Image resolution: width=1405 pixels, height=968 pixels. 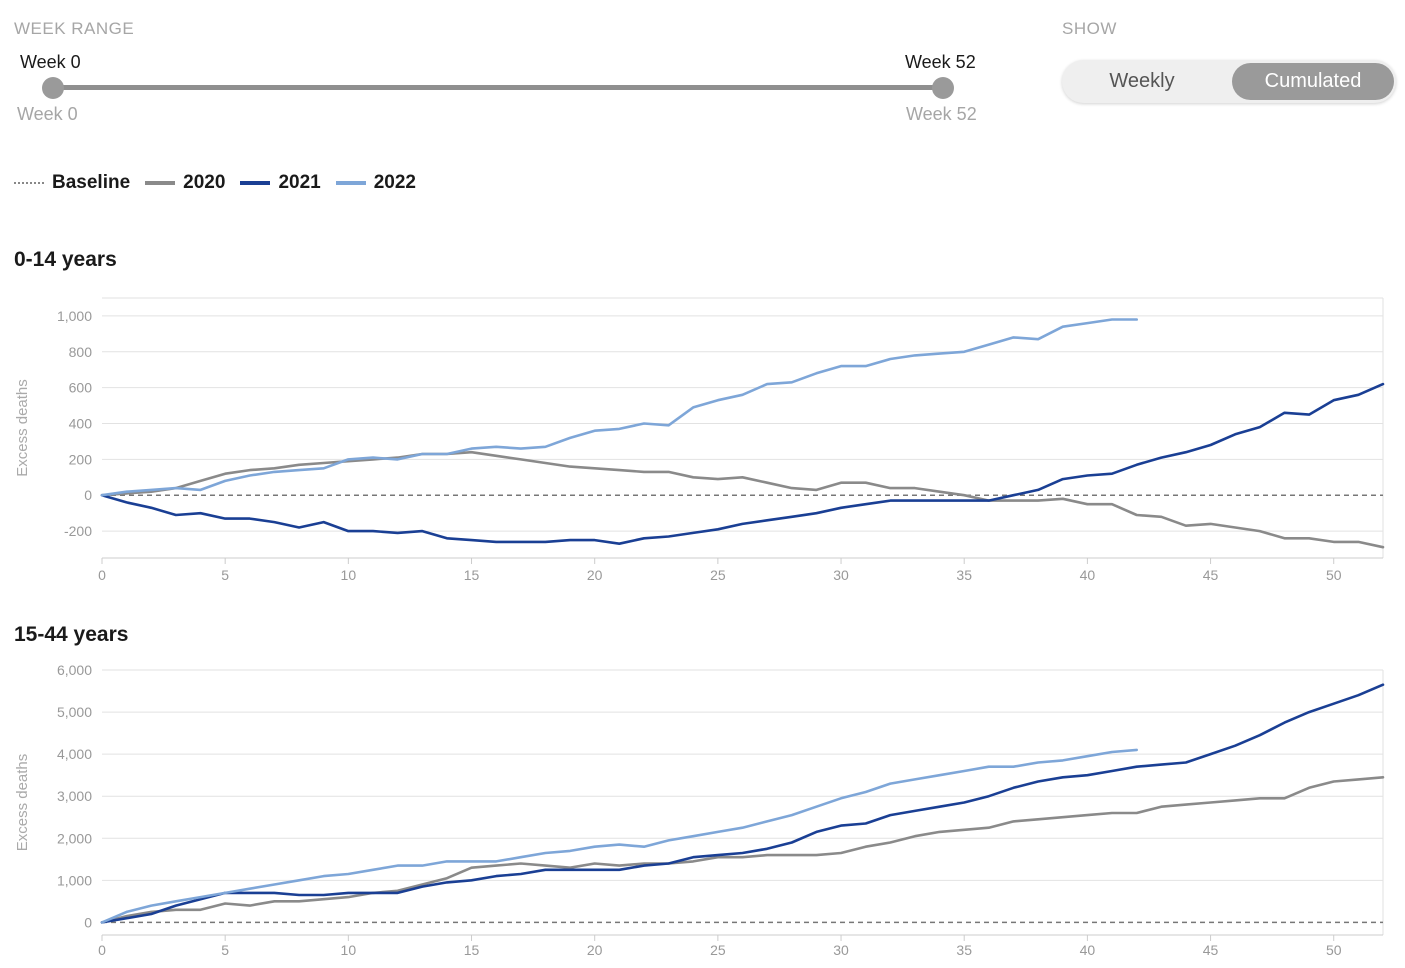 What do you see at coordinates (255, 183) in the screenshot?
I see `legend-swatch-2021` at bounding box center [255, 183].